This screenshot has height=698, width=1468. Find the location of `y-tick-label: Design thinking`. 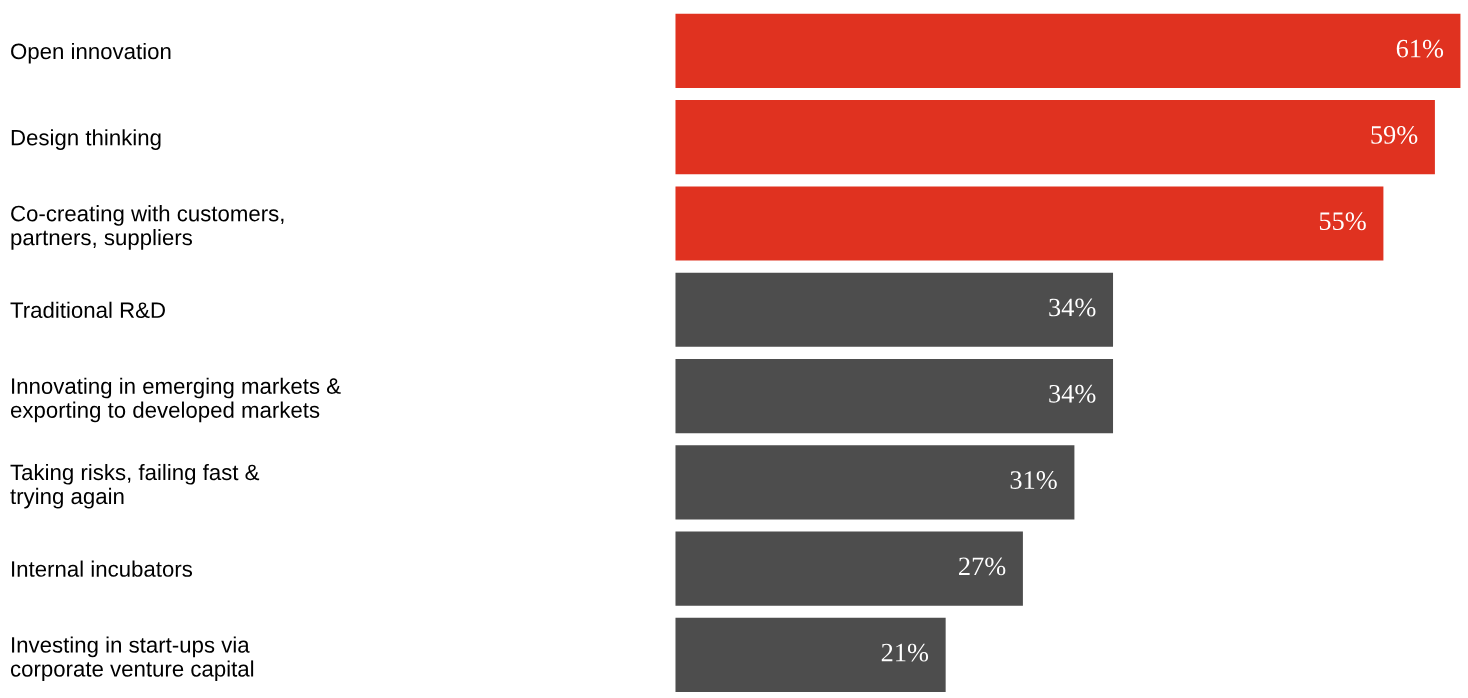

y-tick-label: Design thinking is located at coordinates (86, 139).